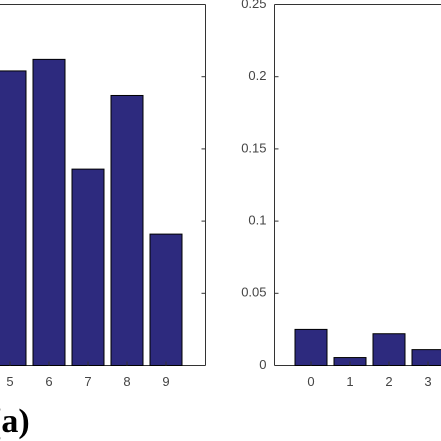 This screenshot has width=441, height=441. What do you see at coordinates (427, 381) in the screenshot?
I see `x-tick-label: 3` at bounding box center [427, 381].